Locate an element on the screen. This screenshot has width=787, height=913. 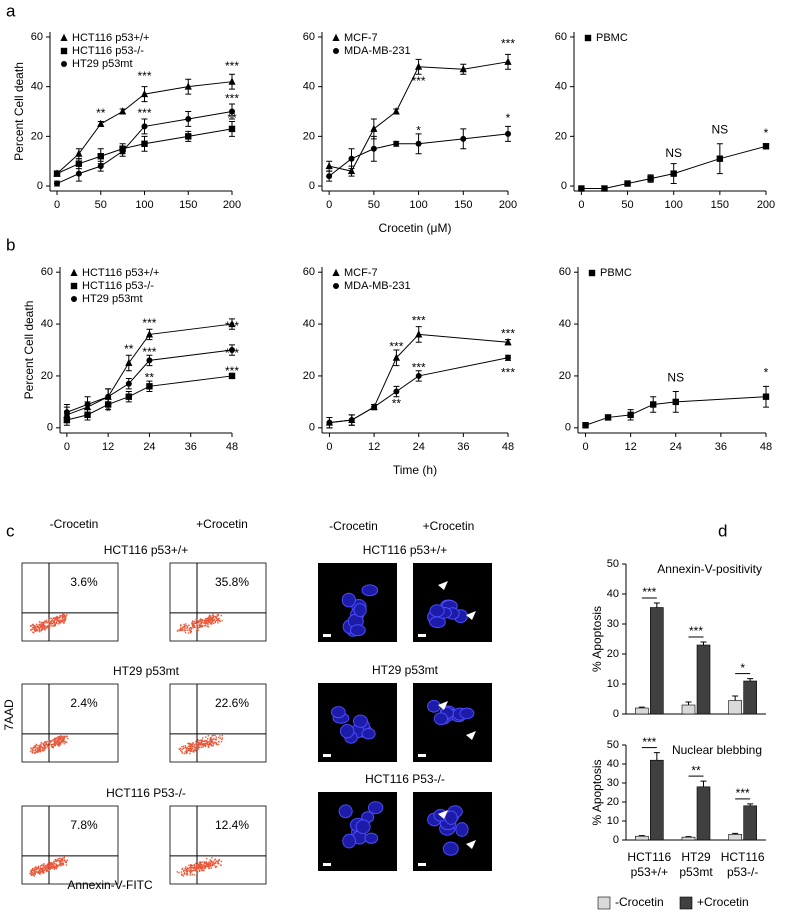
legend-label: PBMC is located at coordinates (612, 38).